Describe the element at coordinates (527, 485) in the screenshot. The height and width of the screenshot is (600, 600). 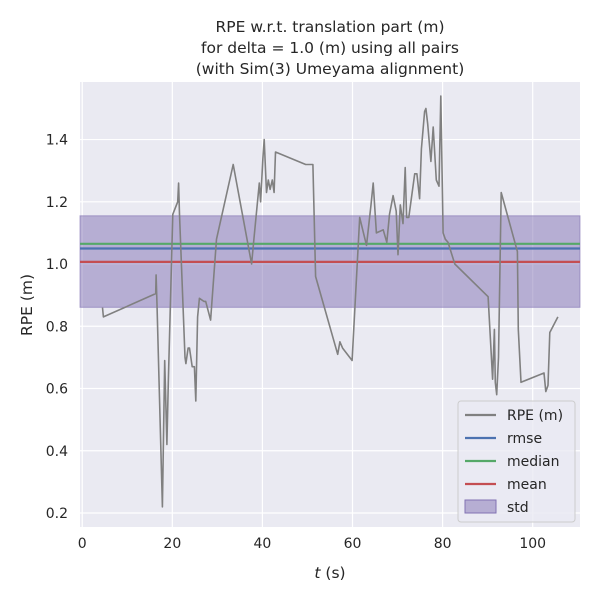
I see `legend-label: mean` at that location.